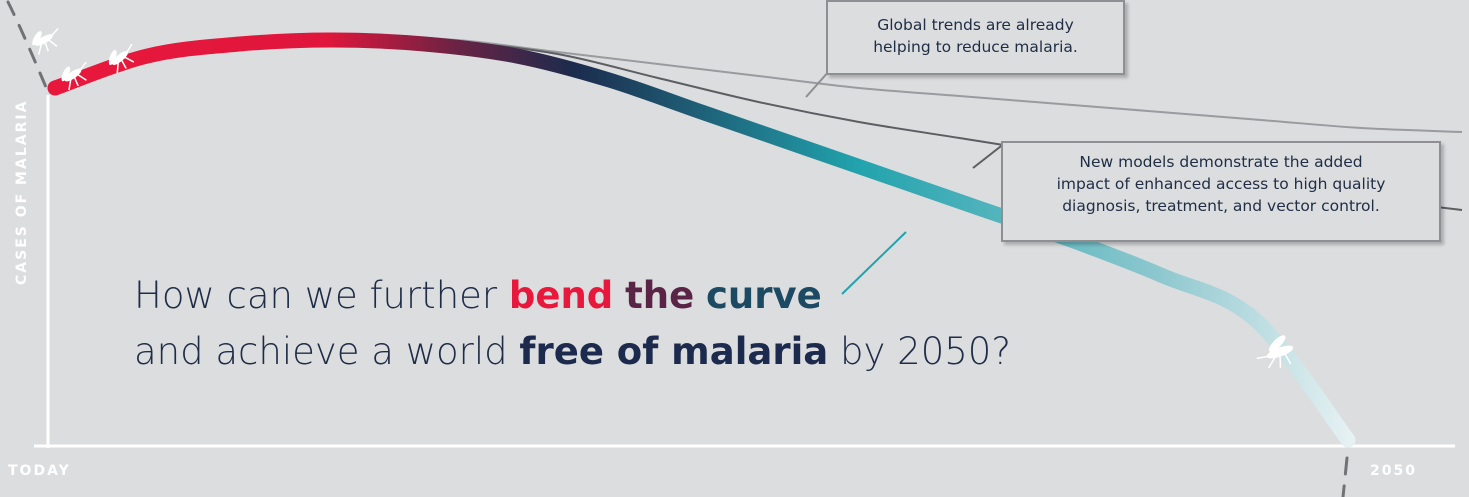 The height and width of the screenshot is (497, 1469). I want to click on headline-line2-prefix: and achieve a world, so click(327, 351).